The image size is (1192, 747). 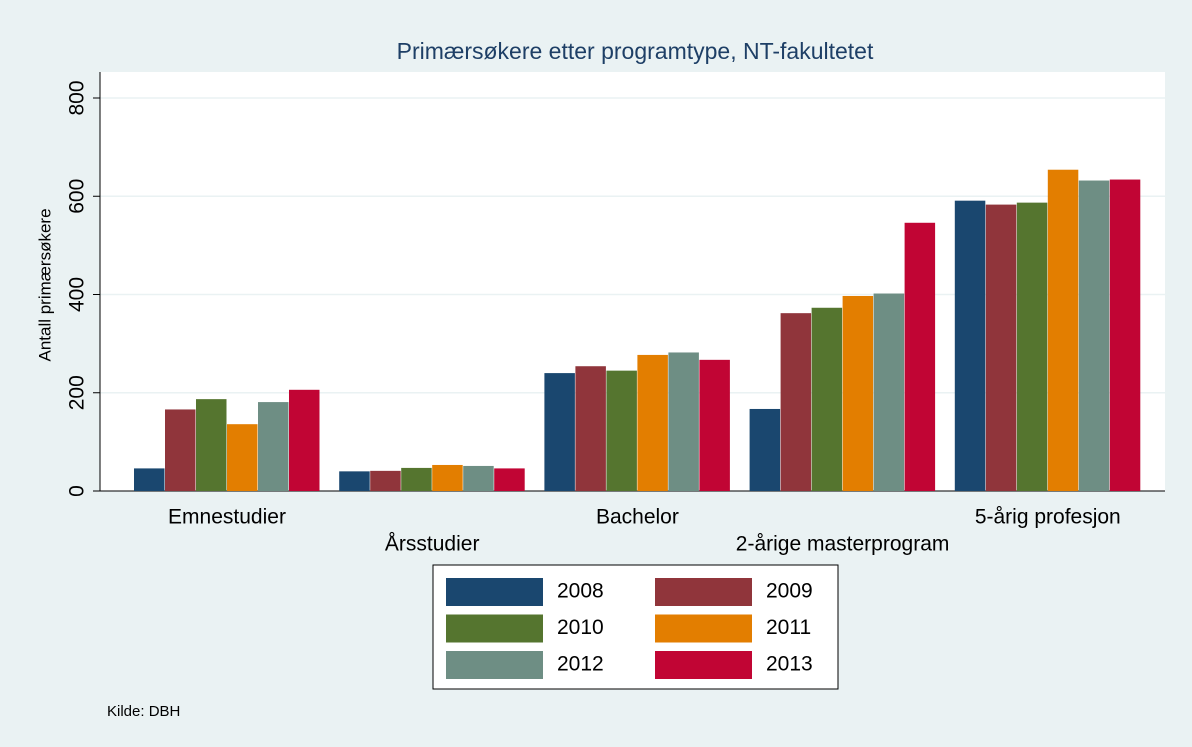 What do you see at coordinates (77, 392) in the screenshot?
I see `y-tick-label: 200` at bounding box center [77, 392].